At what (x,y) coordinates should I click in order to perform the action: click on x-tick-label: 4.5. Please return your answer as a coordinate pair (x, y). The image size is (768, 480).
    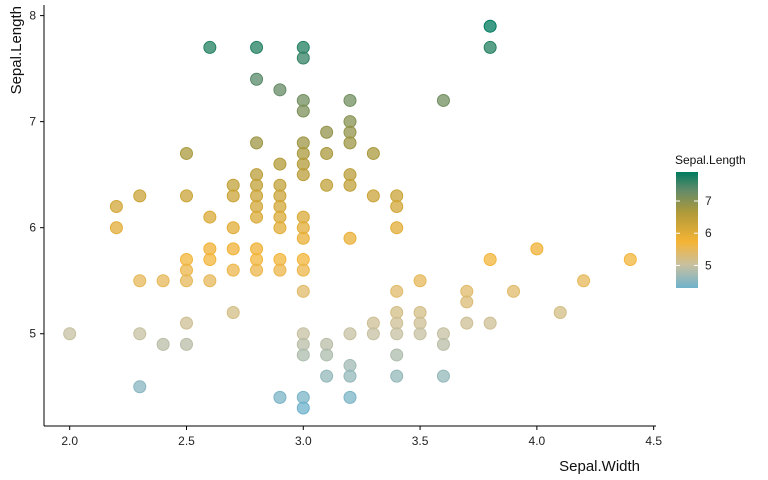
    Looking at the image, I should click on (653, 441).